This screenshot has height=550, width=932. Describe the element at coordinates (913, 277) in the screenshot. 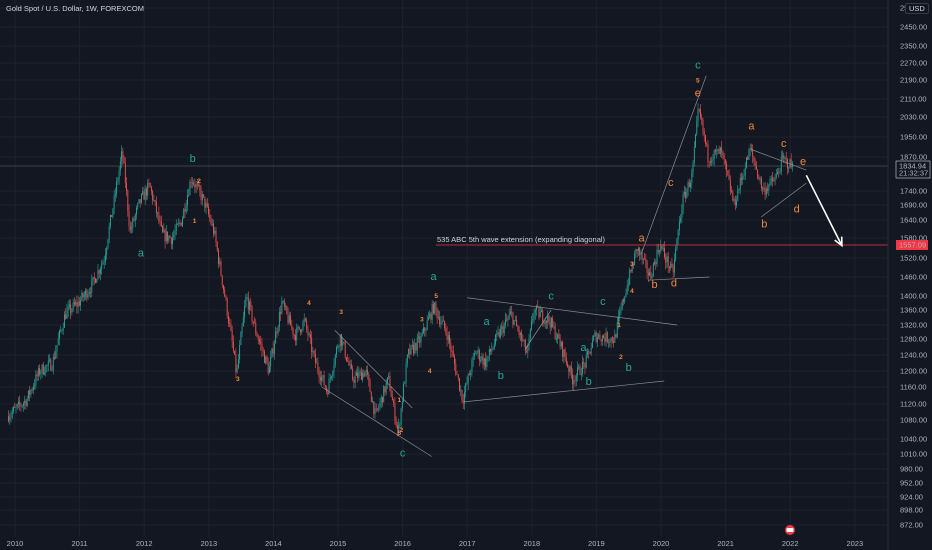

I see `price-tick-label: 1460.00` at that location.